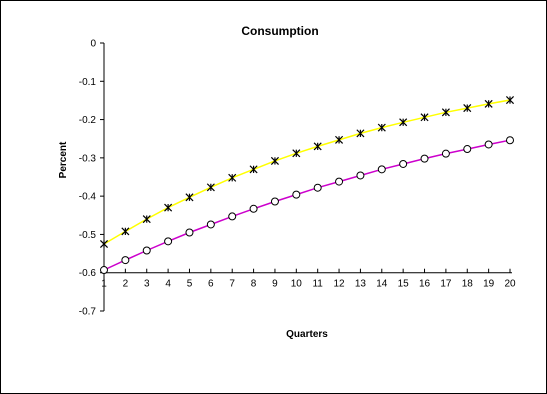 This screenshot has height=394, width=547. I want to click on x-tick-label: 5, so click(190, 284).